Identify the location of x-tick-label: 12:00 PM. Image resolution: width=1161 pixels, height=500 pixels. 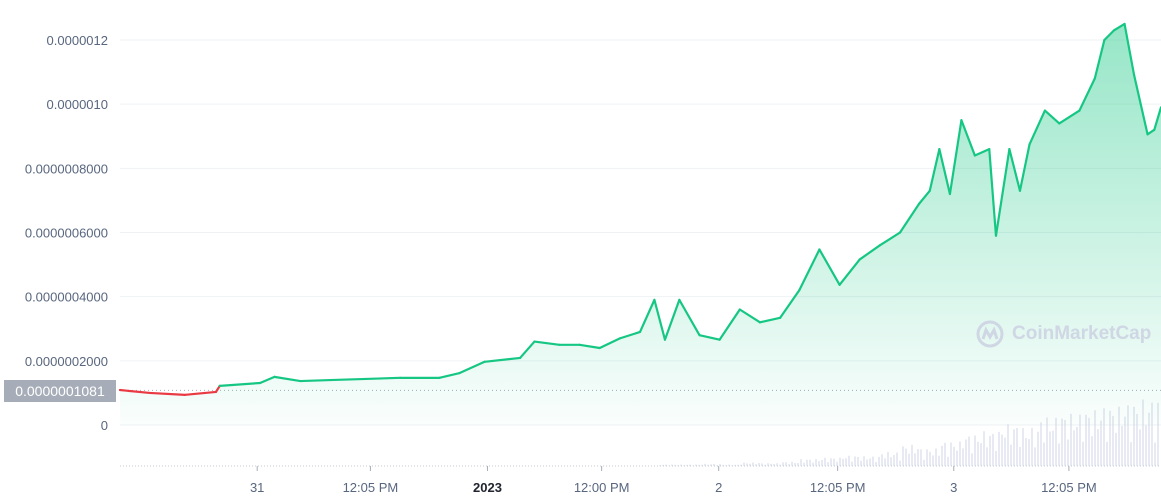
(602, 487).